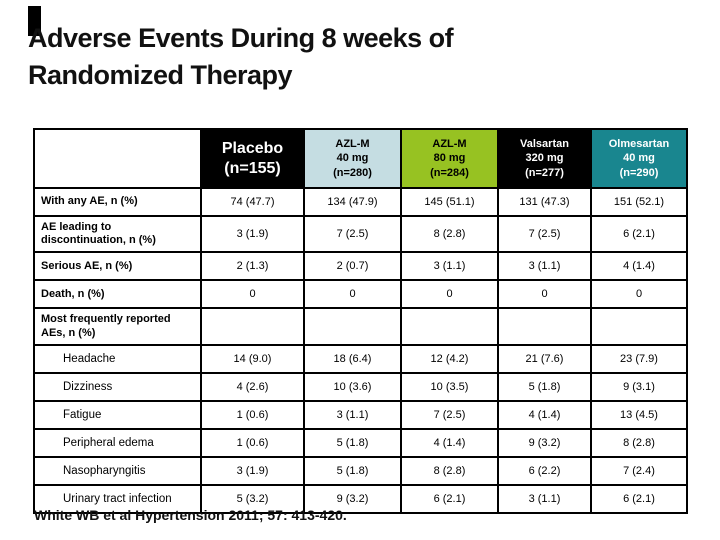  I want to click on cell-with-any-ae-azlm-40mg: 134 (47.9), so click(352, 202).